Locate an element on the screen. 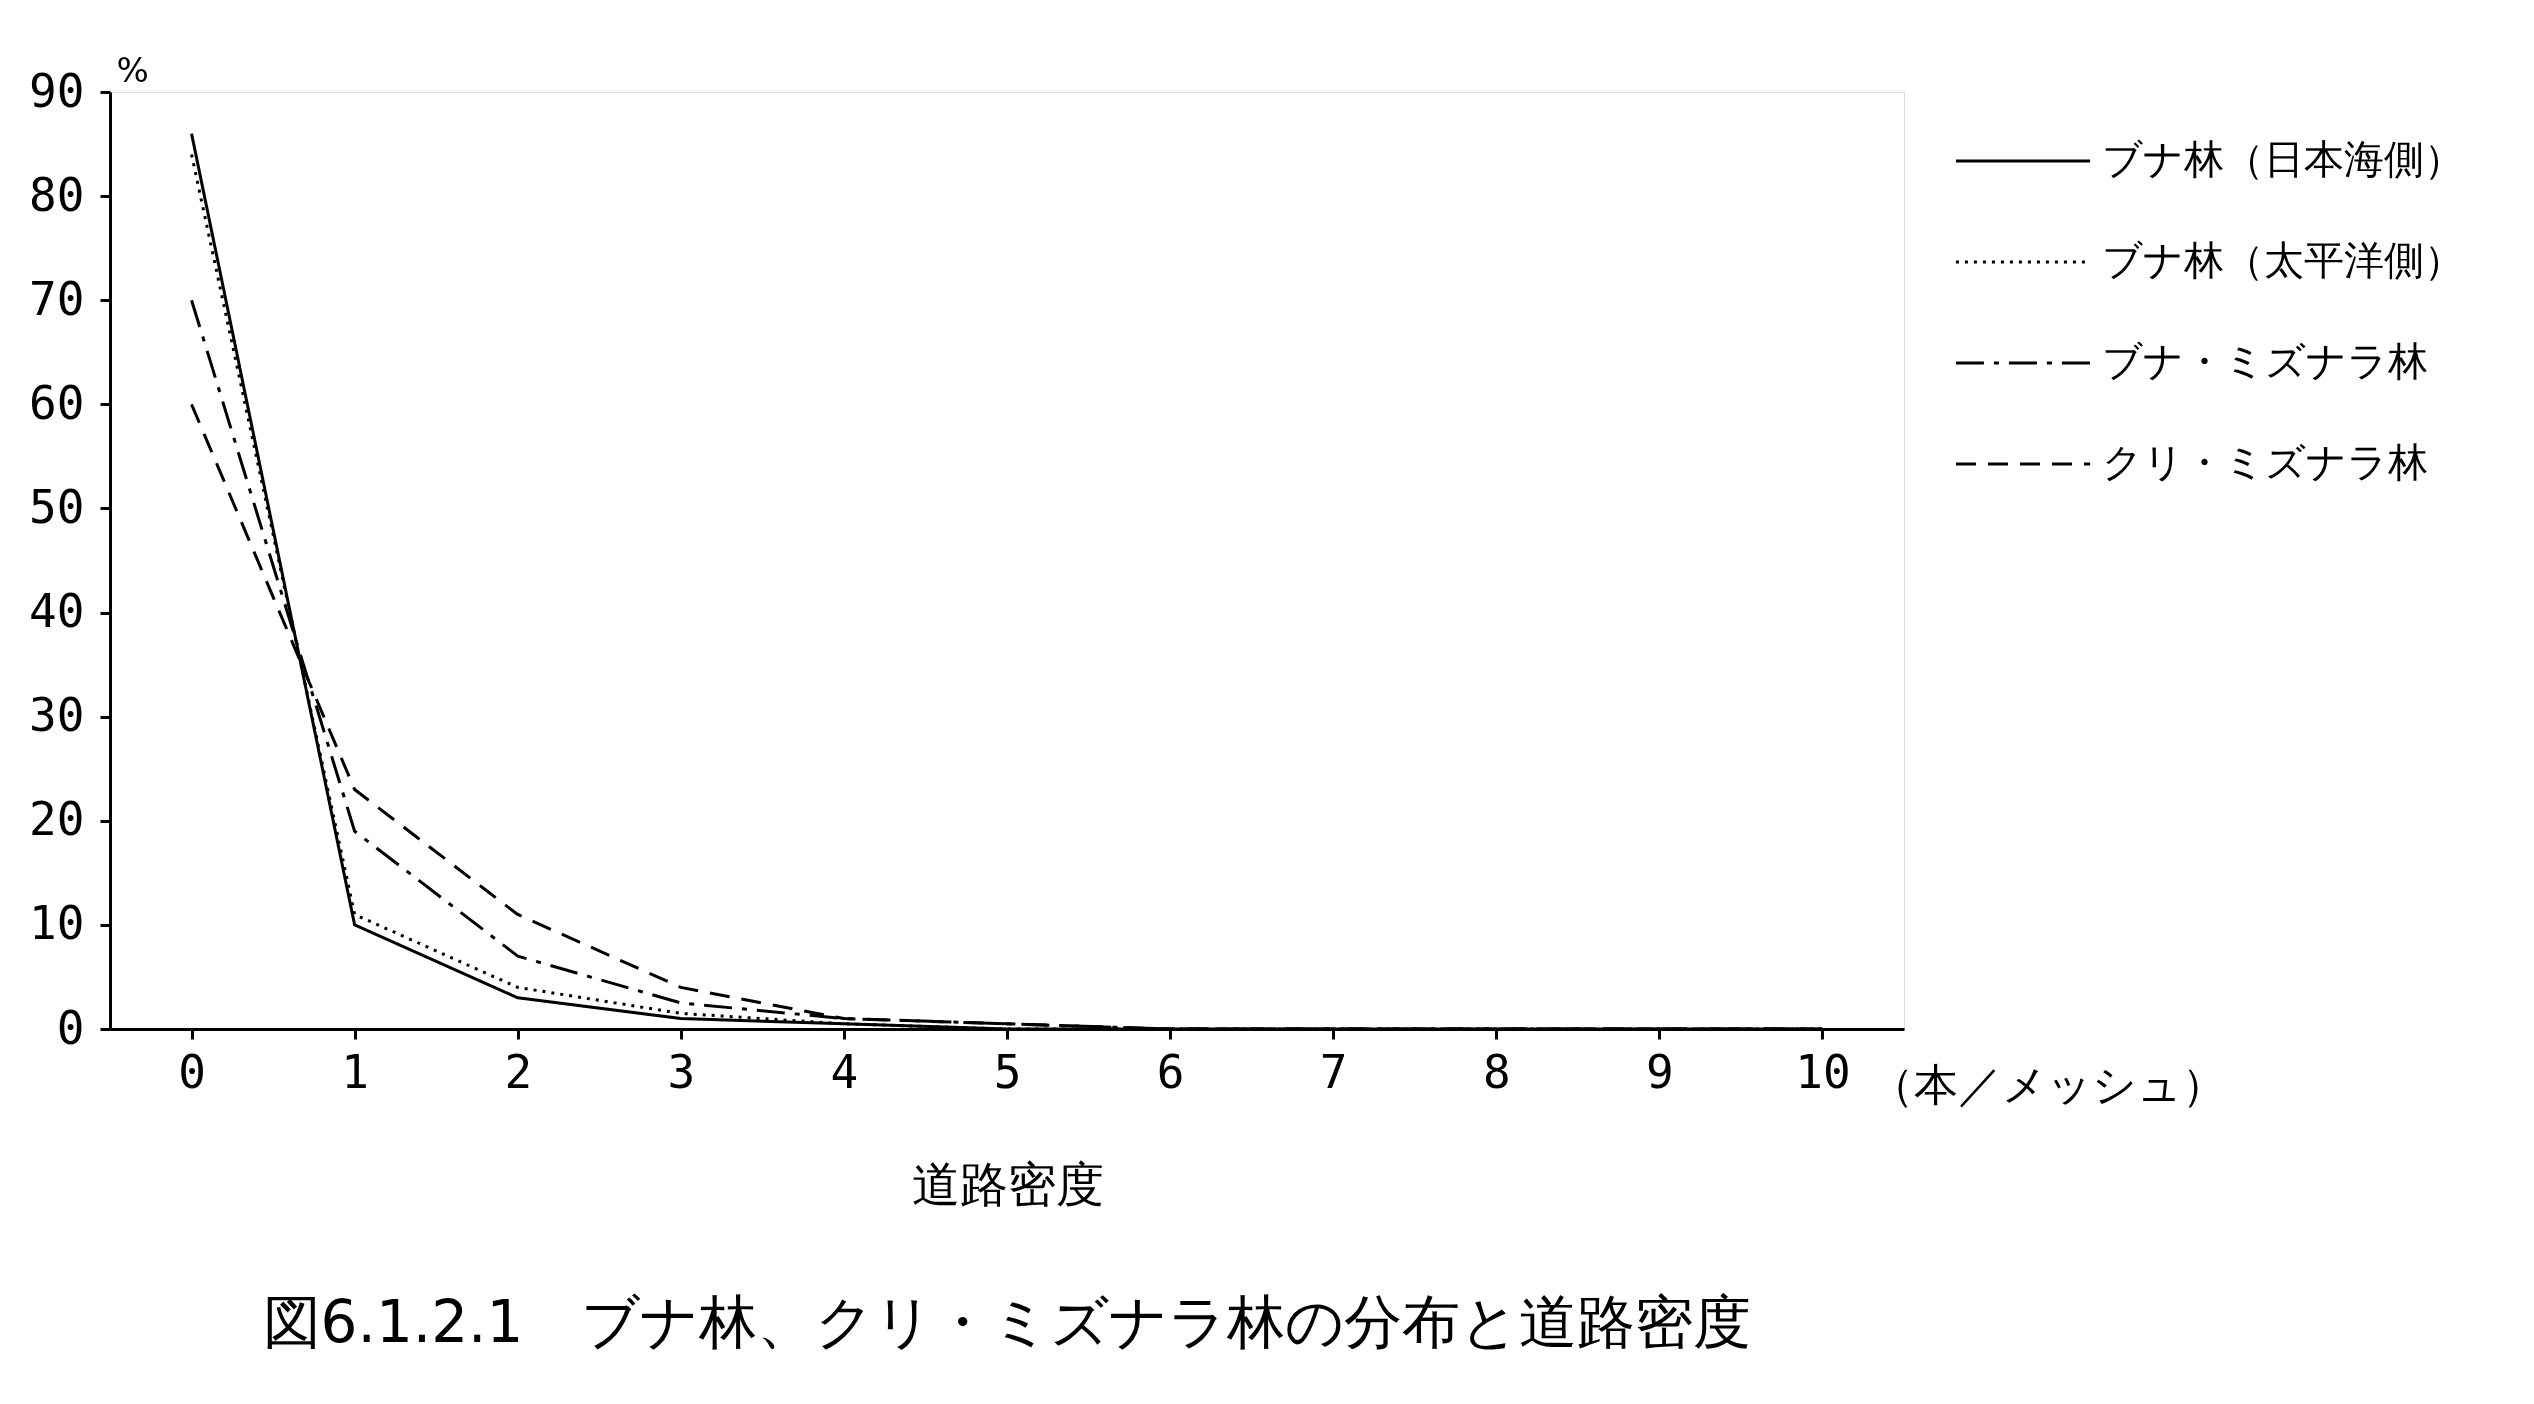 Image resolution: width=2534 pixels, height=1404 pixels. legend-label: ブナ林（太平洋側） is located at coordinates (2283, 260).